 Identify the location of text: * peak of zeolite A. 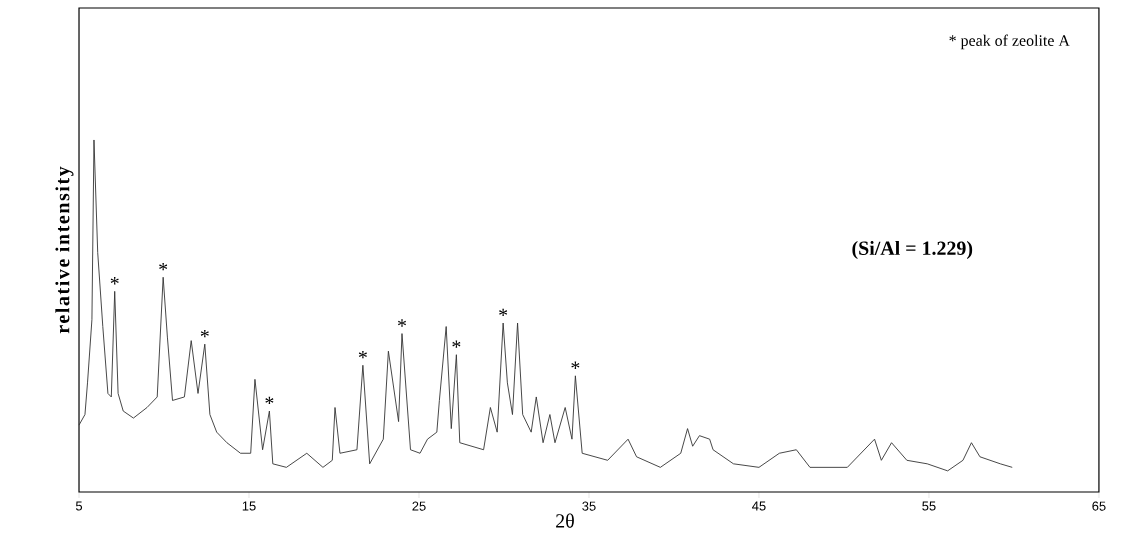
(1009, 42).